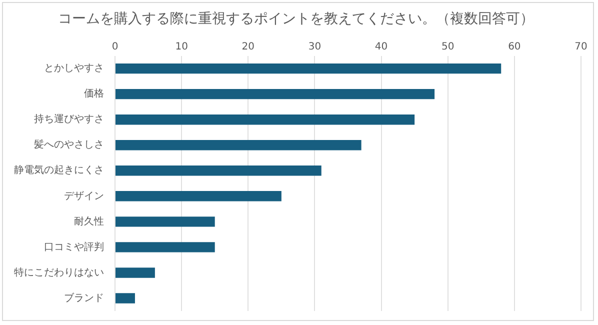 The width and height of the screenshot is (598, 325). What do you see at coordinates (59, 170) in the screenshot?
I see `y-tick-label: 静電気の起きにくさ` at bounding box center [59, 170].